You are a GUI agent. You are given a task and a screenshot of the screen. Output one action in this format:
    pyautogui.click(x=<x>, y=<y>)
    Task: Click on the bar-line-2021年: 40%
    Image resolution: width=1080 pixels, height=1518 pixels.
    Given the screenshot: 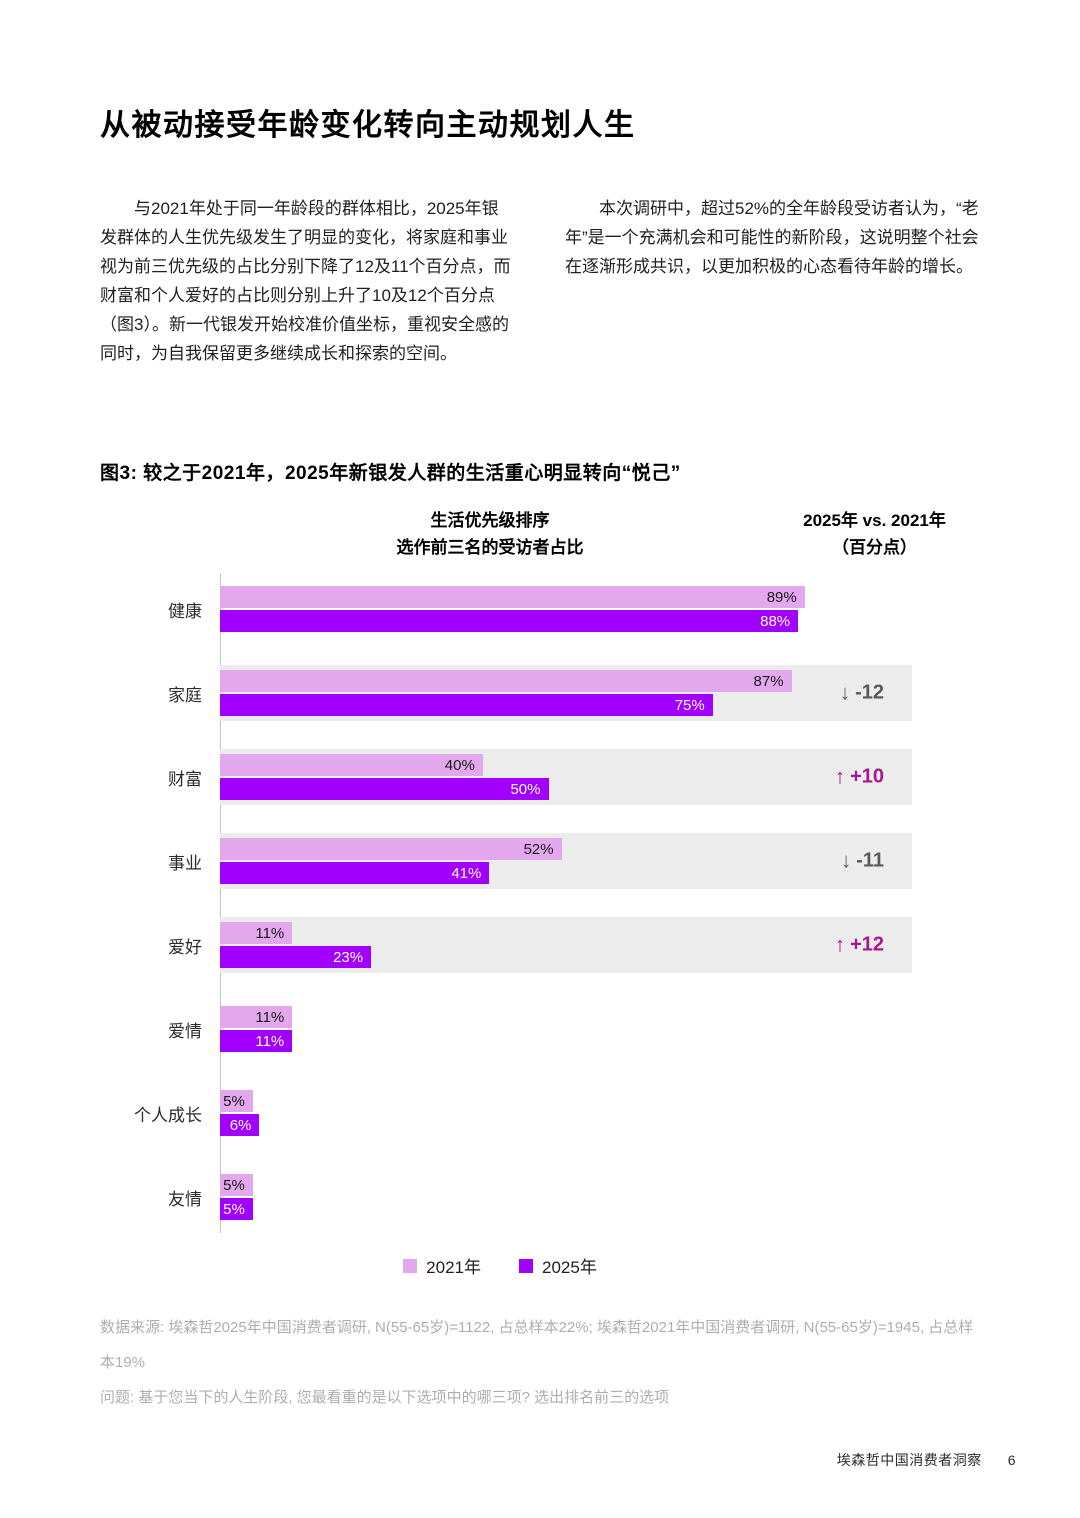 What is the action you would take?
    pyautogui.click(x=566, y=765)
    